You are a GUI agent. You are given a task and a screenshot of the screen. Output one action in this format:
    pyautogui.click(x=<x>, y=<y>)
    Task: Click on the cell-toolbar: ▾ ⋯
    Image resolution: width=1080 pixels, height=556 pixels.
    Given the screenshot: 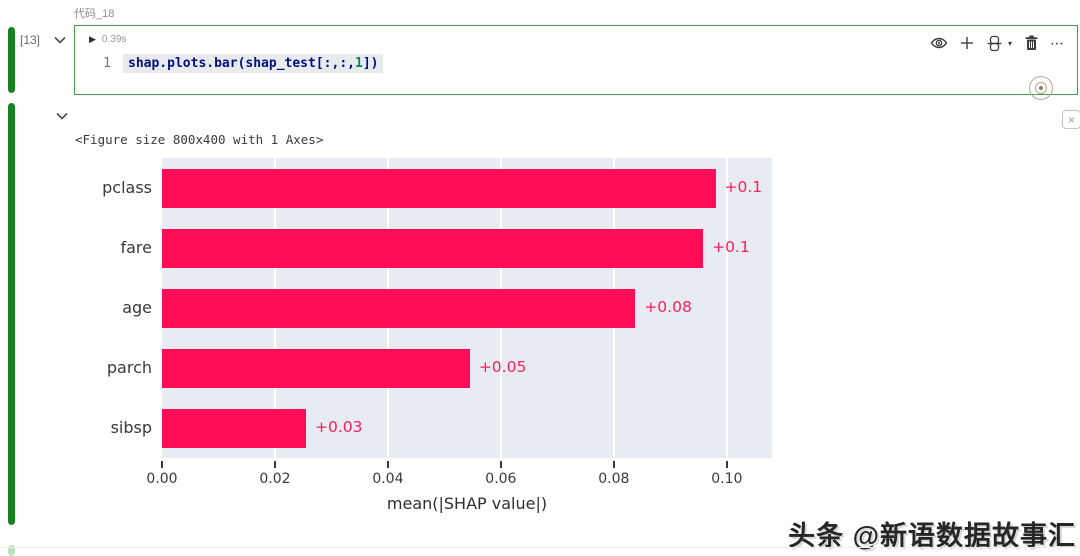 What is the action you would take?
    pyautogui.click(x=997, y=43)
    